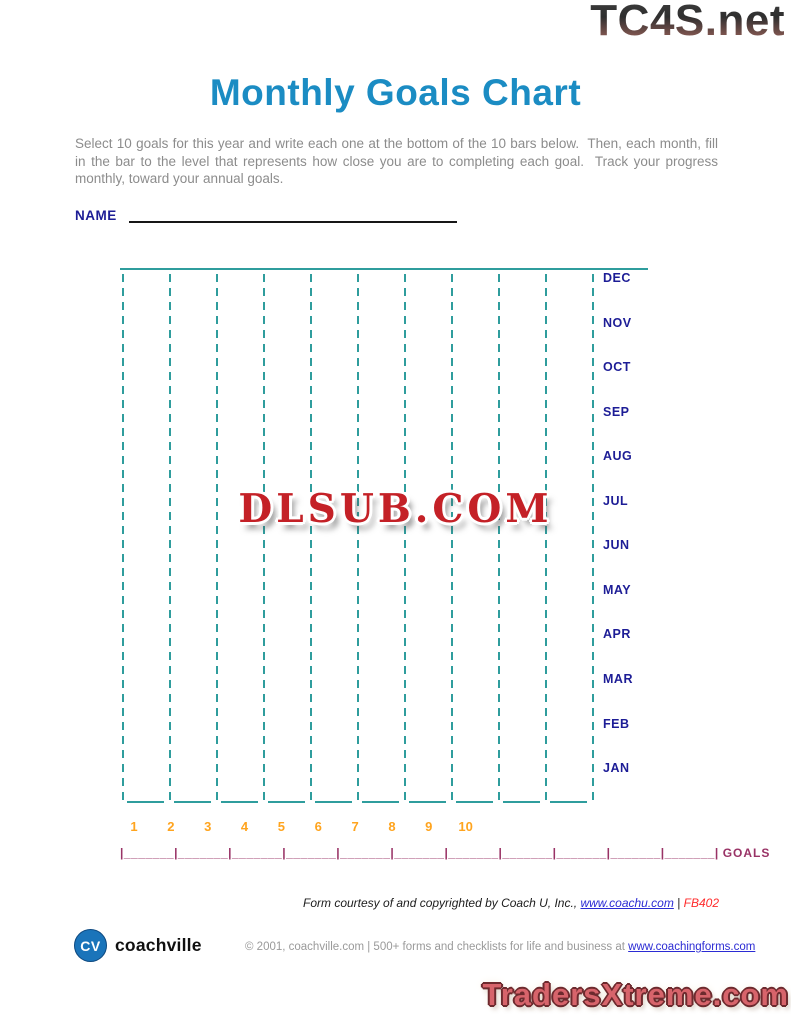  What do you see at coordinates (90, 945) in the screenshot?
I see `cv-logo-icon: CV` at bounding box center [90, 945].